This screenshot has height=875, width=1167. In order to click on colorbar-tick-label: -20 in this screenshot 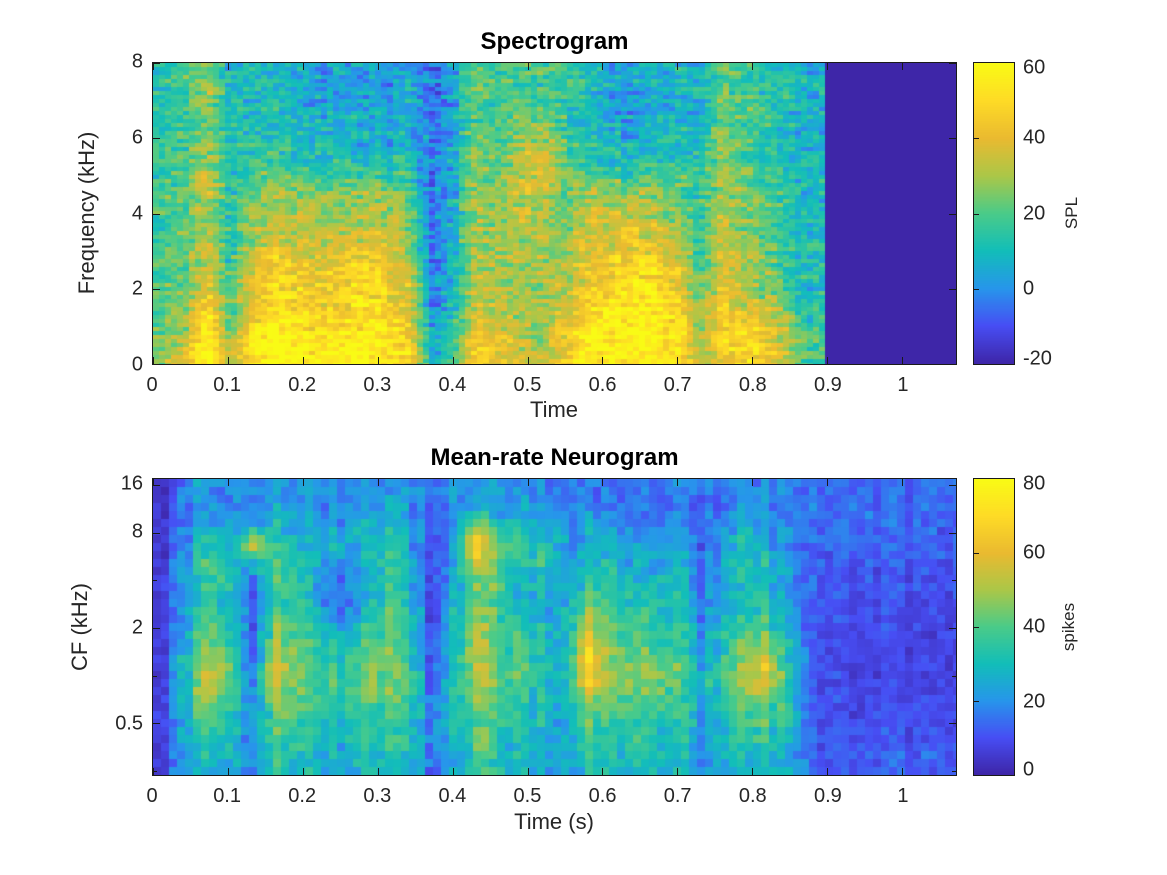, I will do `click(1037, 358)`.